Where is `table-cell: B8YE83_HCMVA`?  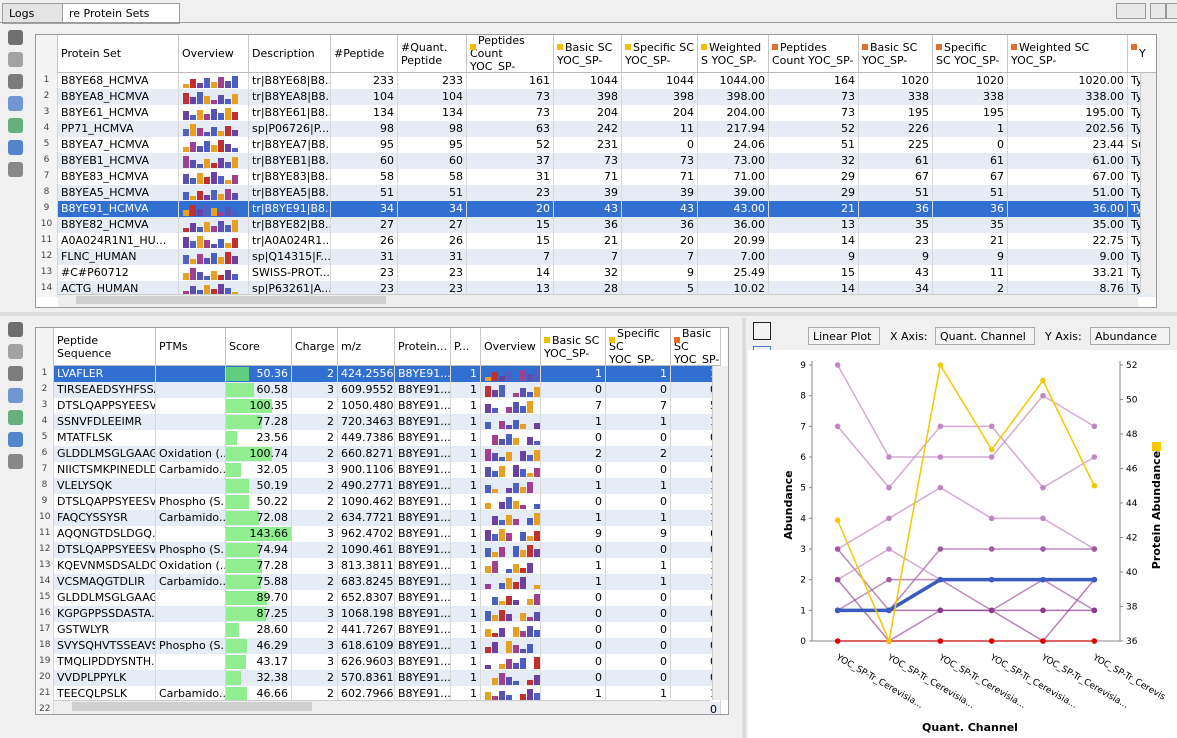 table-cell: B8YE83_HCMVA is located at coordinates (118, 177).